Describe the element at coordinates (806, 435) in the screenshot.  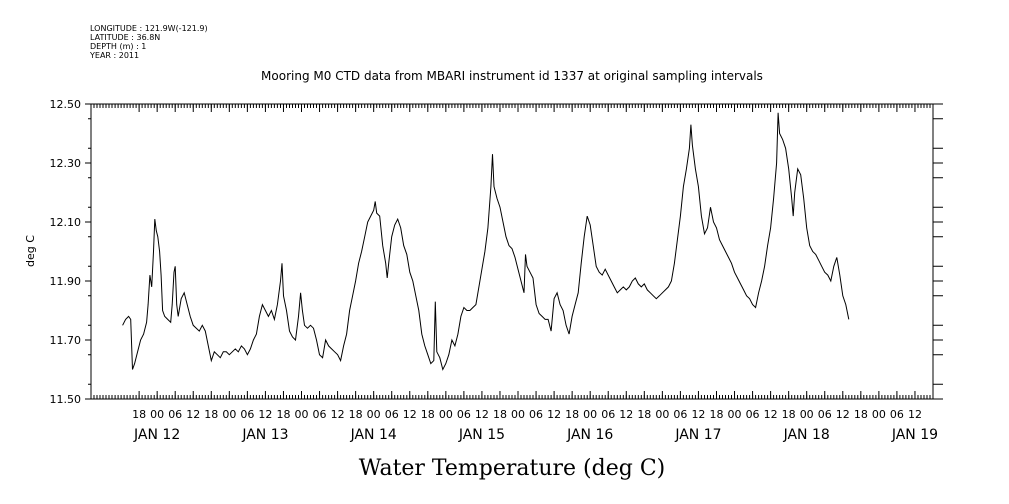
I see `x-day-label: JAN 18` at that location.